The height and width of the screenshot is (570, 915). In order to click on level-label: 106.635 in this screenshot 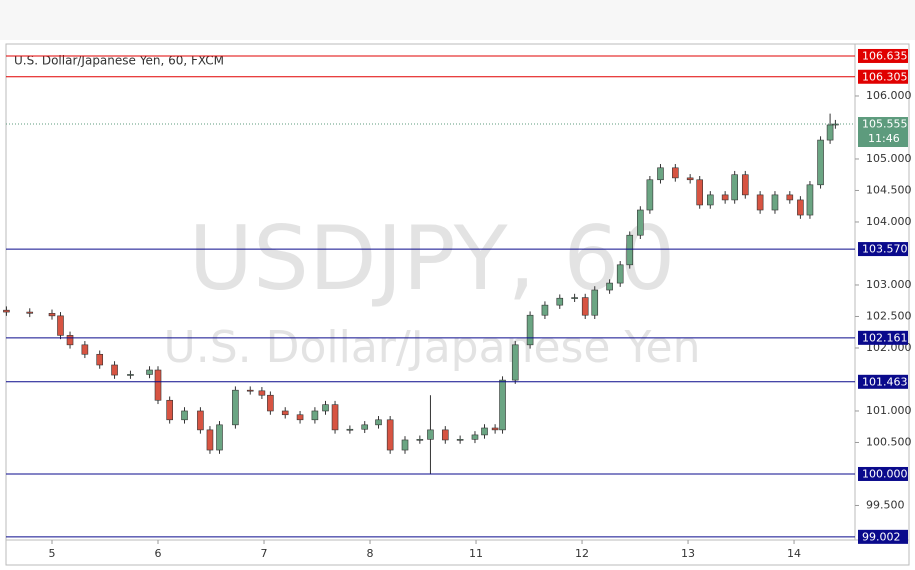, I will do `click(885, 55)`.